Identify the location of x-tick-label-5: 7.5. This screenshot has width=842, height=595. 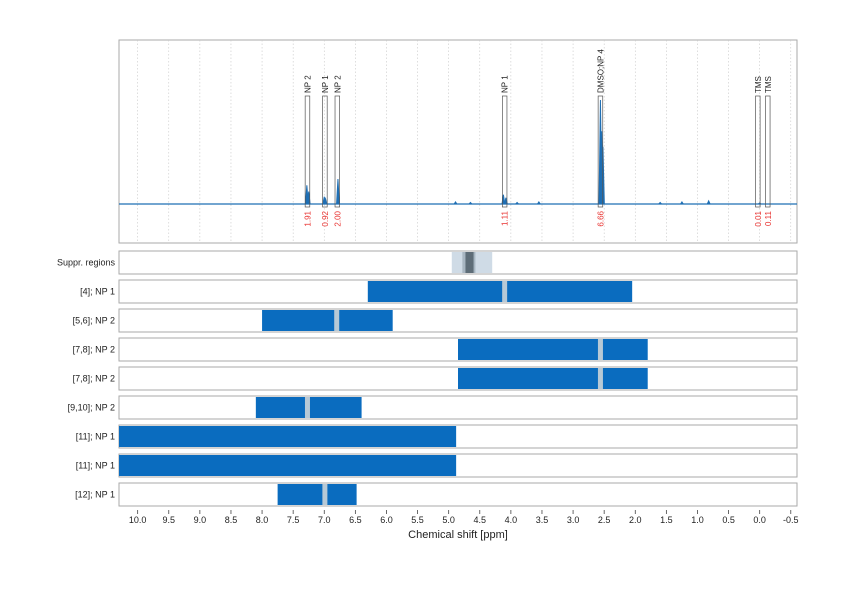
(293, 520).